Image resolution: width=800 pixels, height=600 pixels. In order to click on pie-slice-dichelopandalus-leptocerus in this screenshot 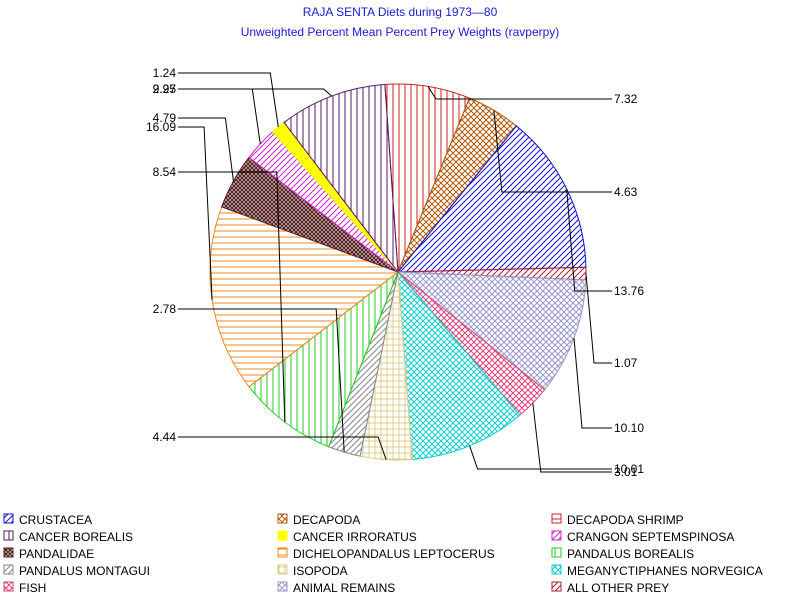, I will do `click(304, 297)`.